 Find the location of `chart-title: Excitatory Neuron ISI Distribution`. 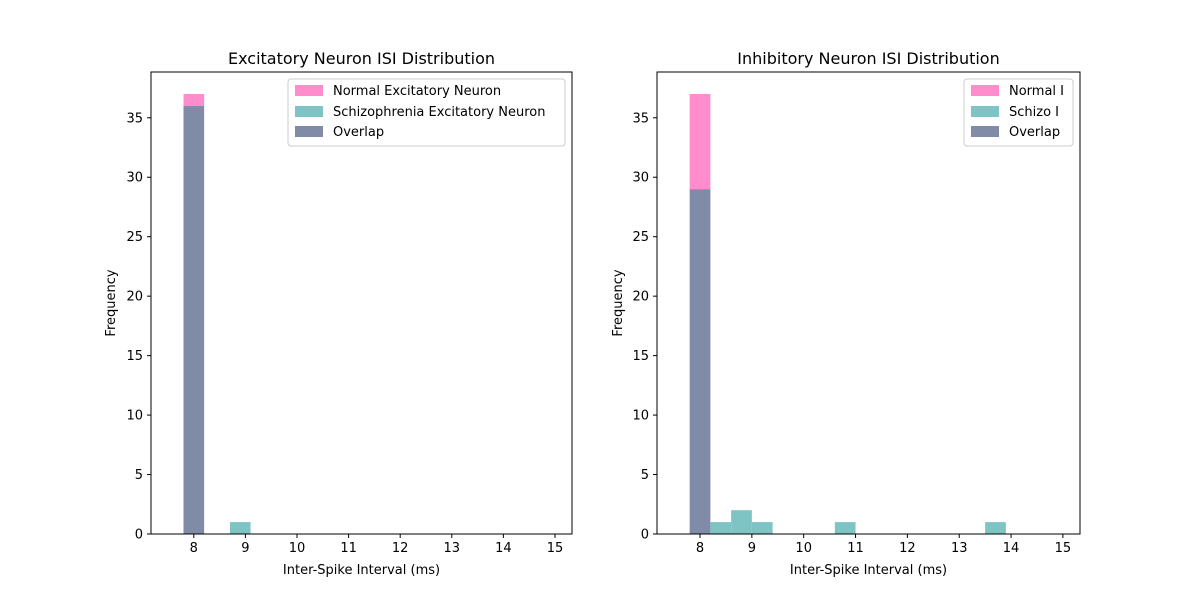

chart-title: Excitatory Neuron ISI Distribution is located at coordinates (361, 58).